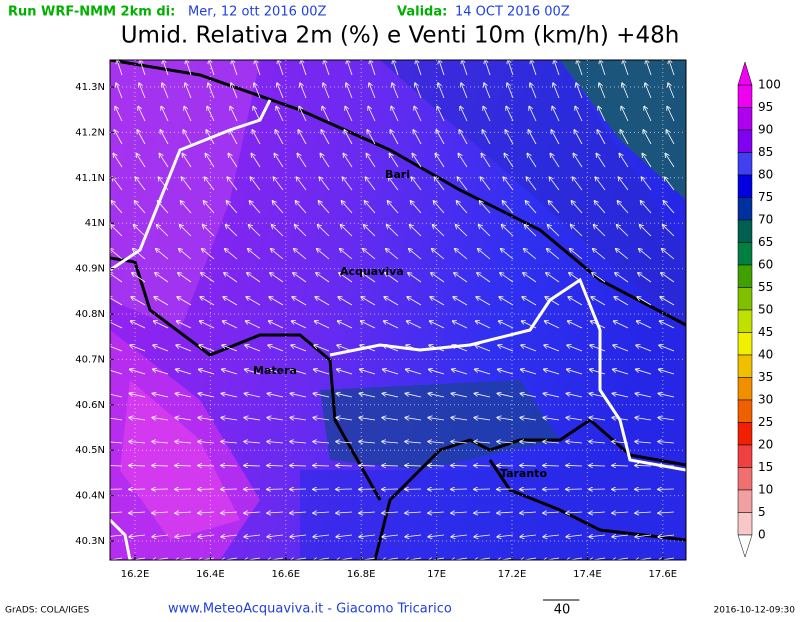 This screenshot has width=800, height=622. What do you see at coordinates (90, 132) in the screenshot?
I see `lat-label: 41.2N` at bounding box center [90, 132].